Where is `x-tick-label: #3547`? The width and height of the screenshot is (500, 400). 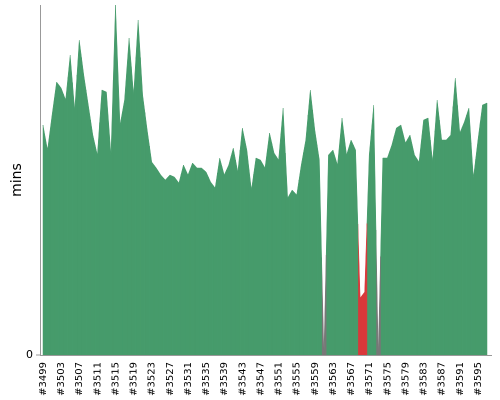
x-tick-label: #3547 is located at coordinates (260, 379).